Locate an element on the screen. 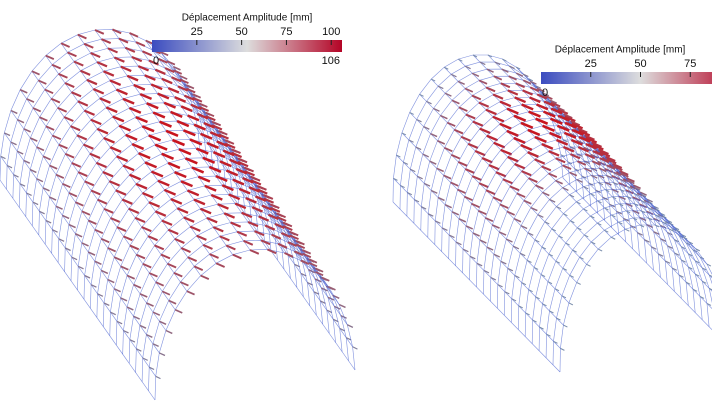 The width and height of the screenshot is (712, 403). colorbar-title: Déplacement Amplitude [mm] is located at coordinates (247, 18).